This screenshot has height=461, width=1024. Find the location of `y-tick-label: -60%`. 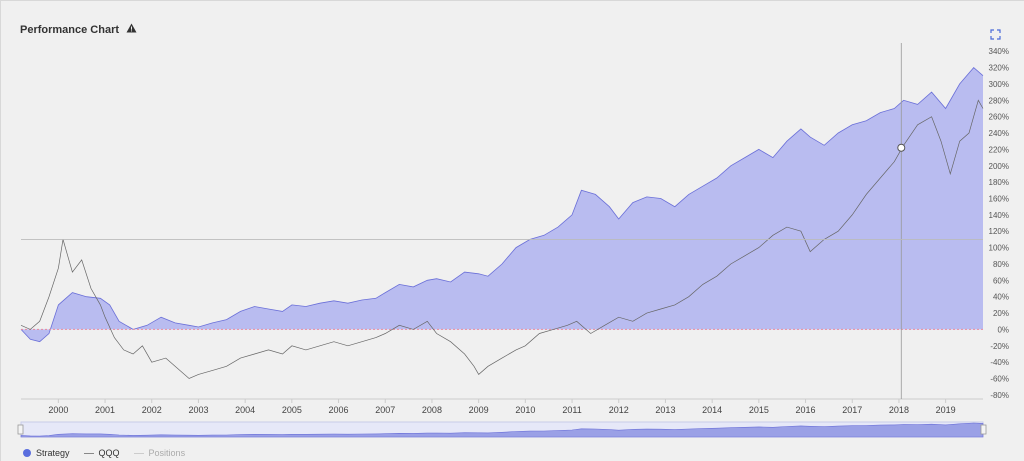

y-tick-label: -60% is located at coordinates (999, 379).